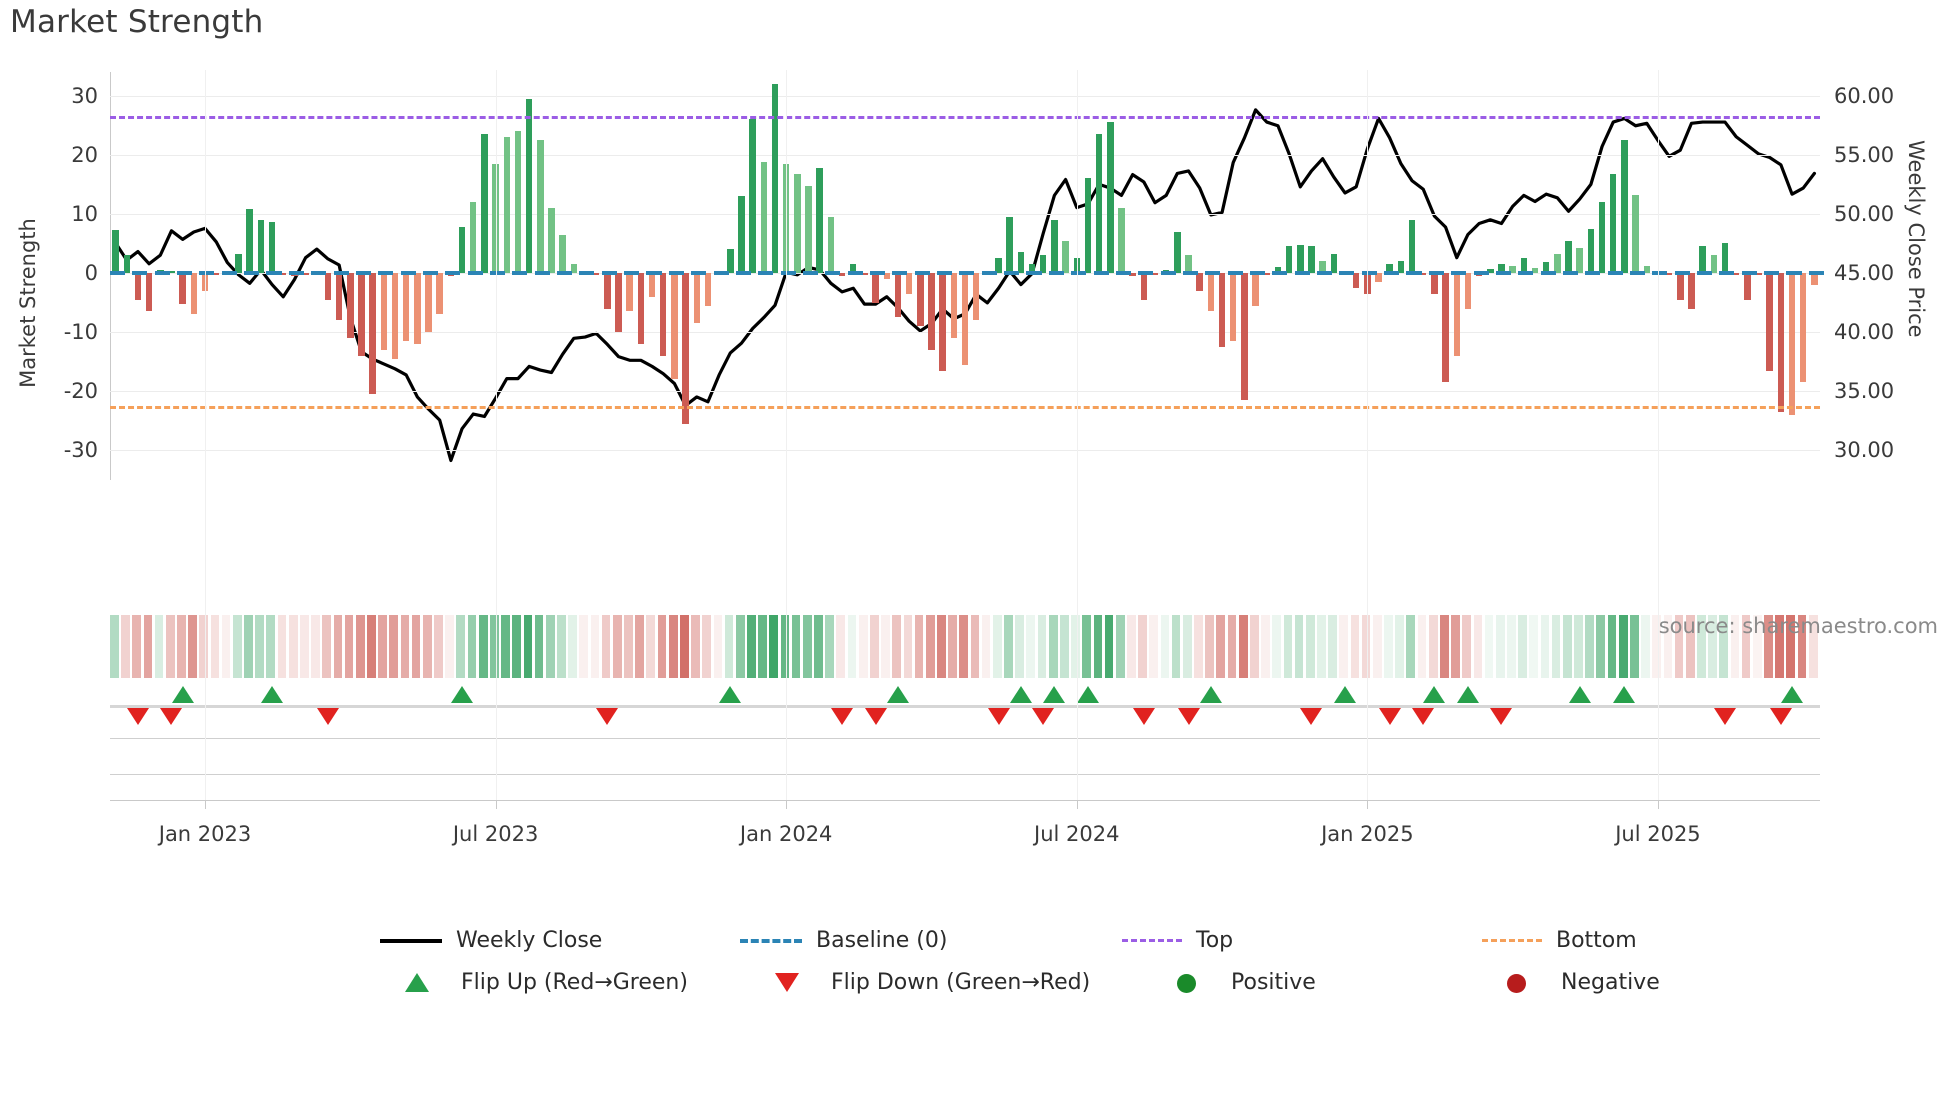 The image size is (1960, 1102). I want to click on legend-item-baseline-0: Baseline (0), so click(843, 940).